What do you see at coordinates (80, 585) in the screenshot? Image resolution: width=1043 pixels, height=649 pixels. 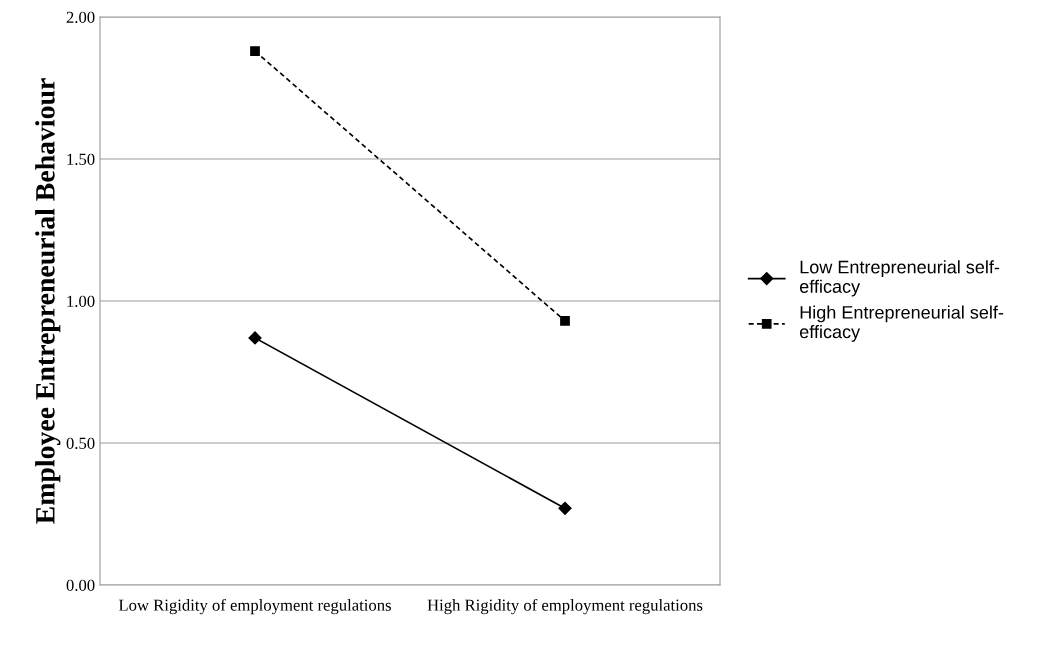 I see `y-tick-label: 0.00` at bounding box center [80, 585].